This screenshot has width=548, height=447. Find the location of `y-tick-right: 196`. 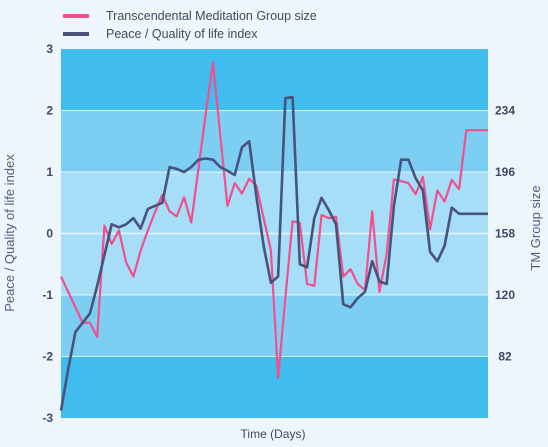

y-tick-right: 196 is located at coordinates (505, 172).